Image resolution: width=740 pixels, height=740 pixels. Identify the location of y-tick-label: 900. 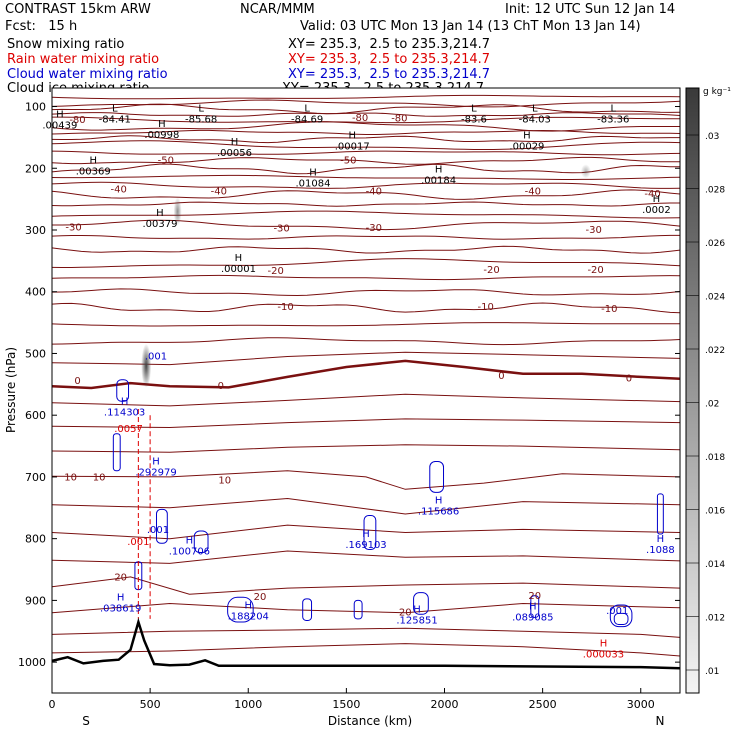
(35, 600).